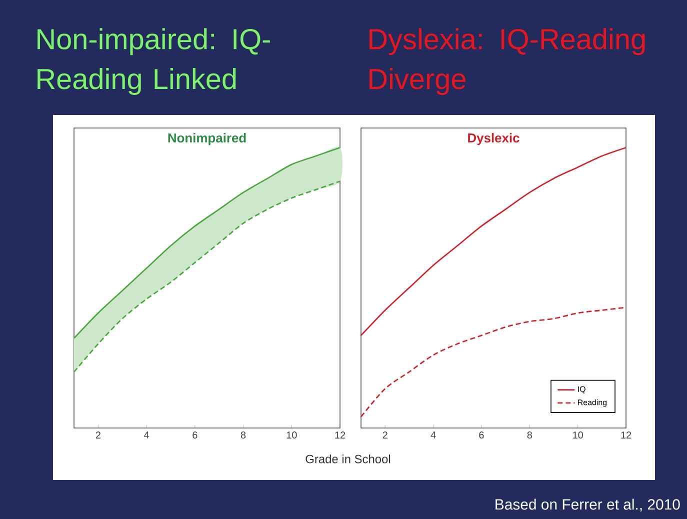 The image size is (687, 519). I want to click on chart-title: Nonimpaired, so click(207, 139).